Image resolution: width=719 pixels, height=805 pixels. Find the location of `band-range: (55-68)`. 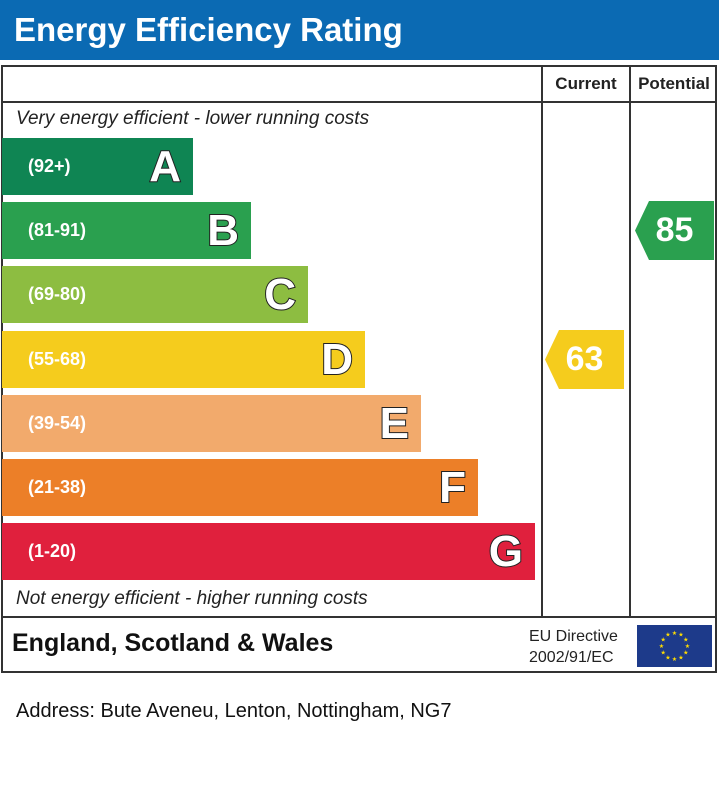

band-range: (55-68) is located at coordinates (57, 359).